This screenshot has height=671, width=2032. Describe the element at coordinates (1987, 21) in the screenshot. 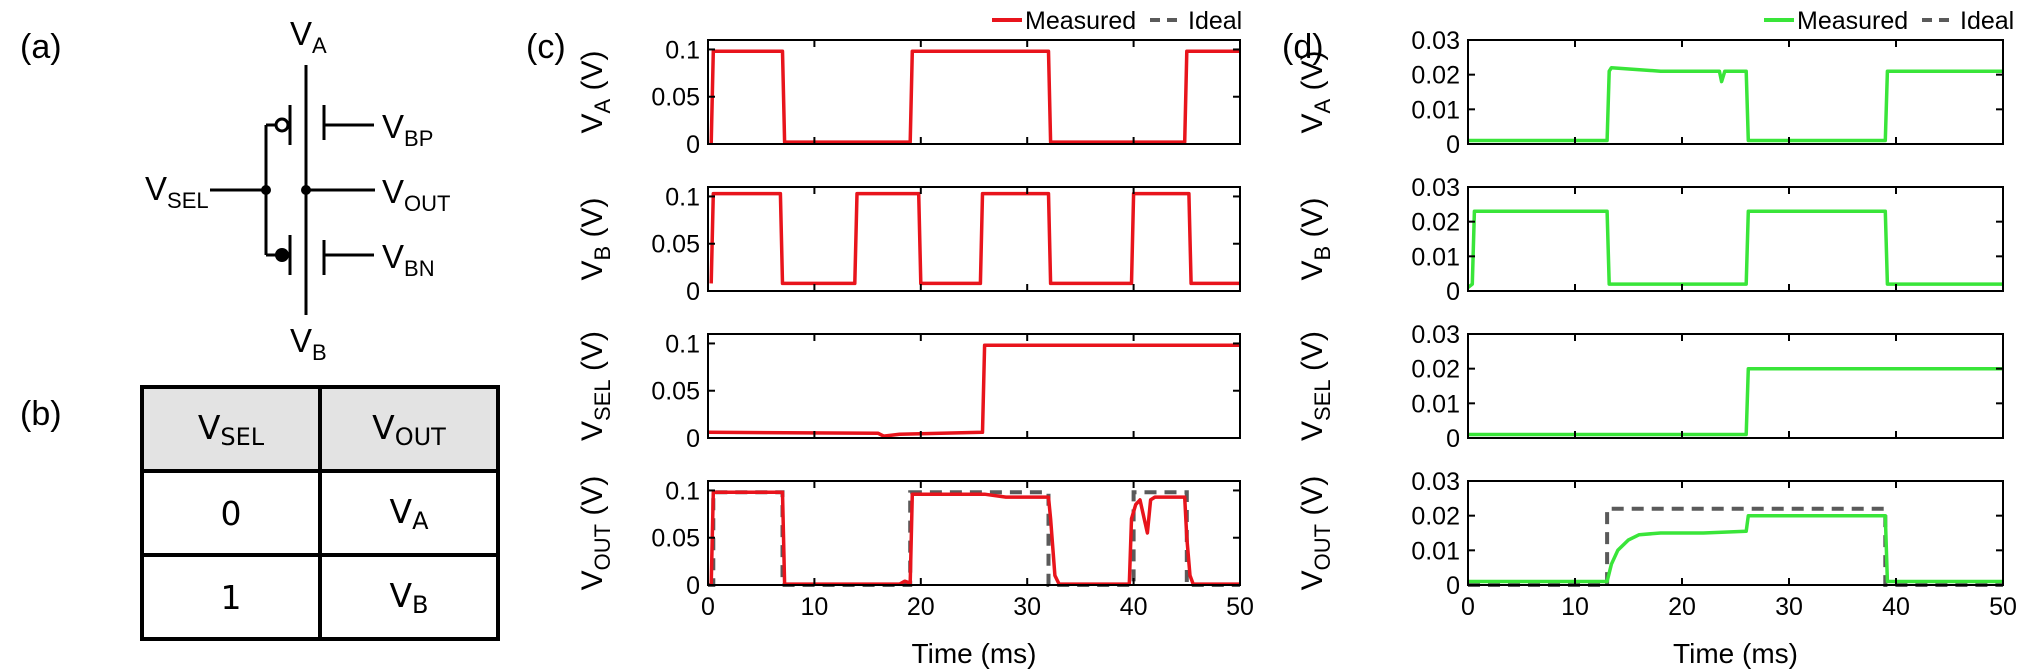

I see `legend-label-ideal: Ideal` at that location.